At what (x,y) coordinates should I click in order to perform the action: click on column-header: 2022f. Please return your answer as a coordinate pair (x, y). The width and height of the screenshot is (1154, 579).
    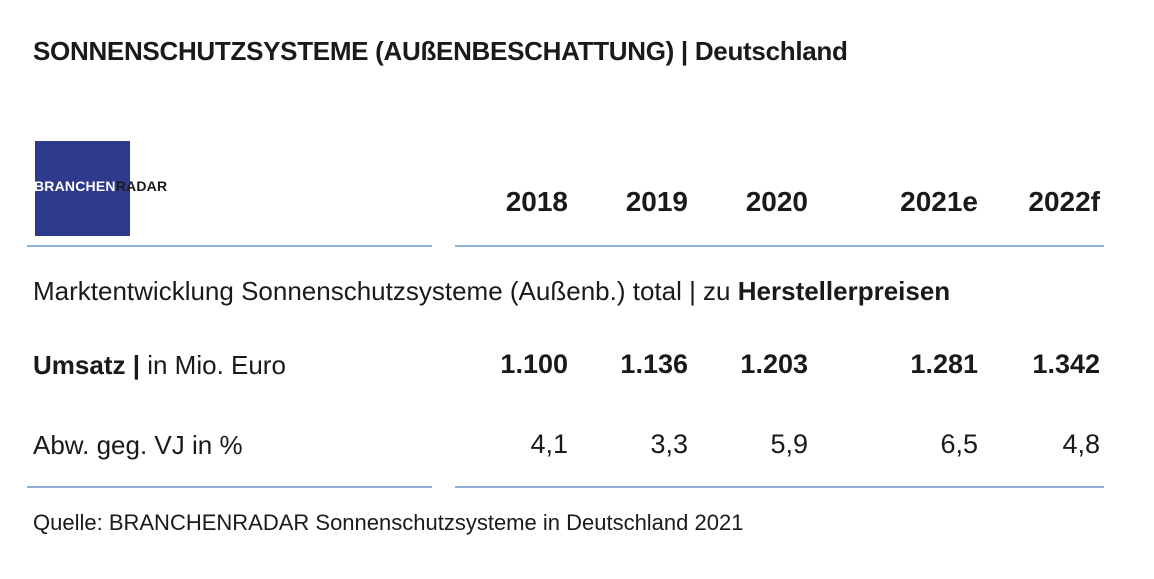
    Looking at the image, I should click on (1064, 201).